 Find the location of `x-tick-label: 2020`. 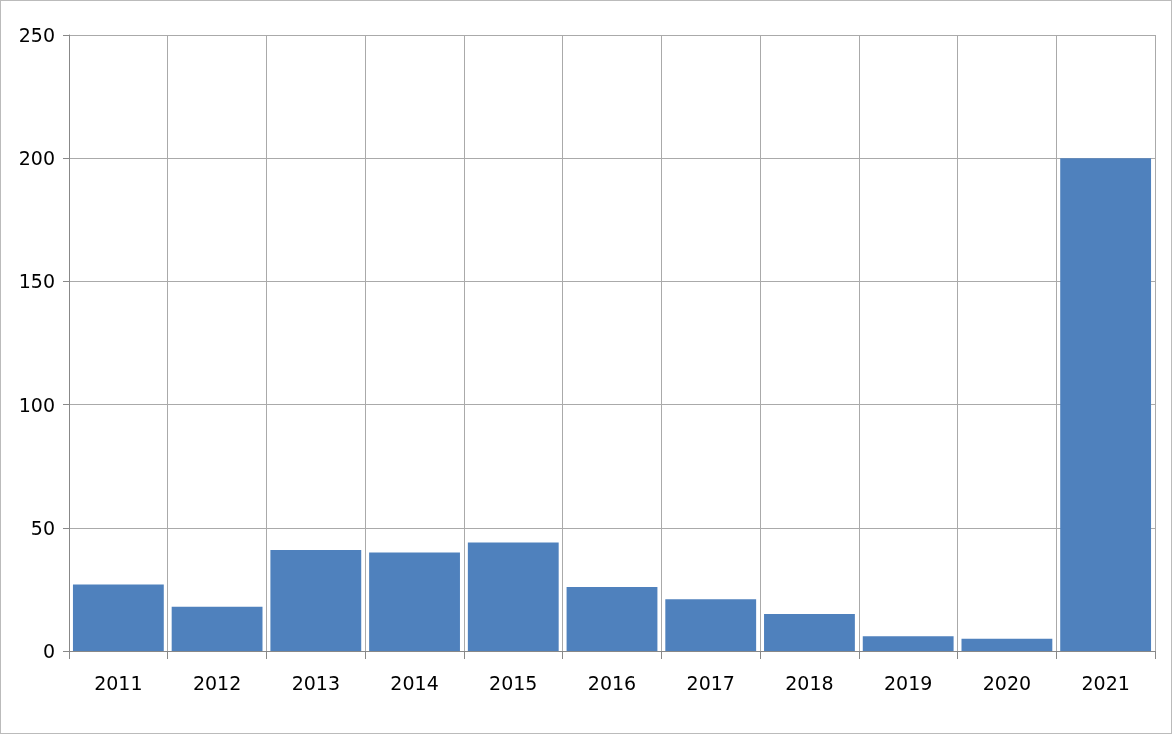

x-tick-label: 2020 is located at coordinates (1007, 682).